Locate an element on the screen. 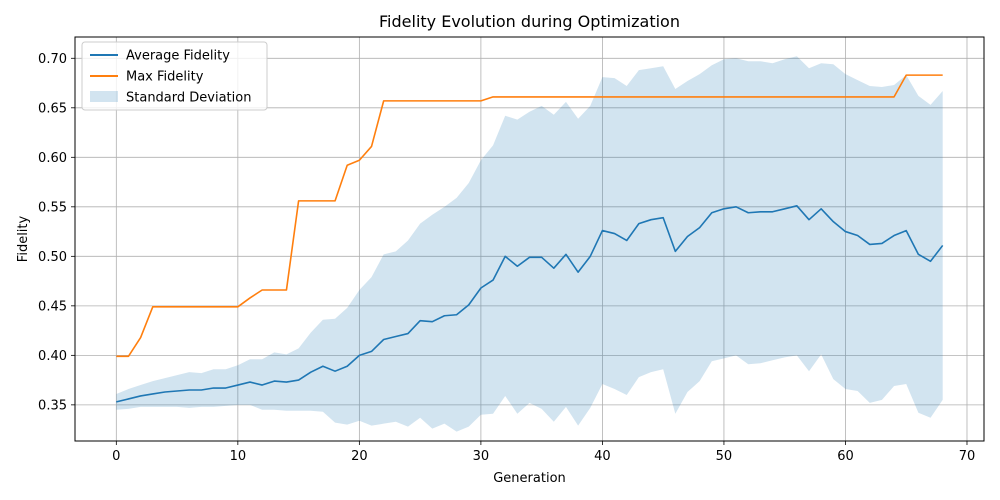 This screenshot has width=1000, height=500. x-tick-label: 0 is located at coordinates (116, 456).